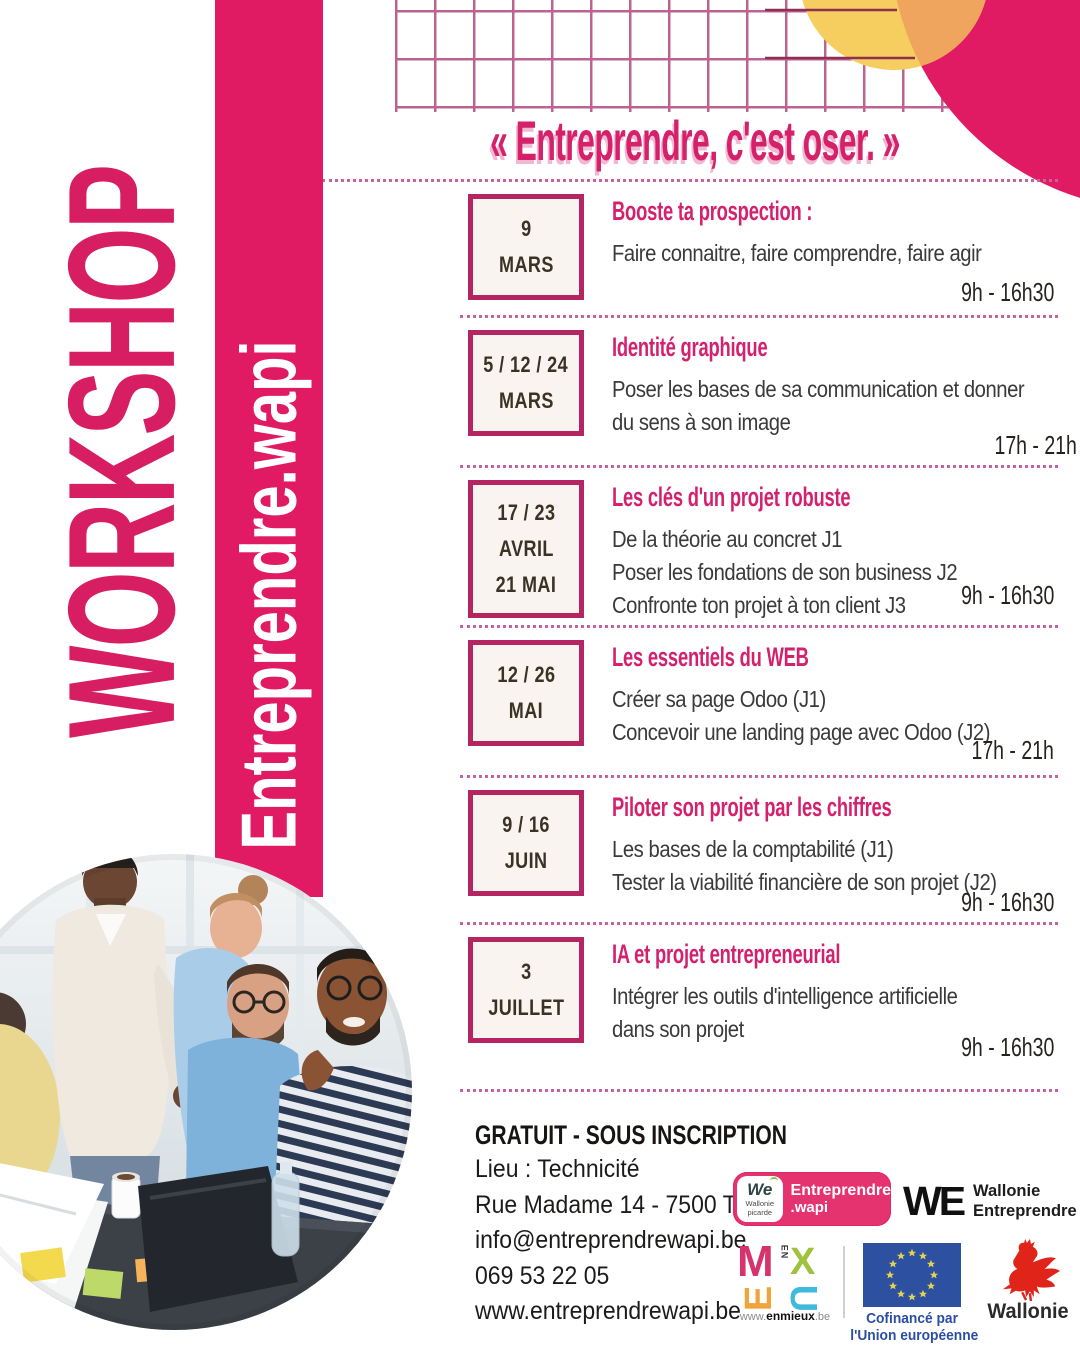 Image resolution: width=1080 pixels, height=1350 pixels. I want to click on workshop-title: Les essentiels du WEB, so click(710, 657).